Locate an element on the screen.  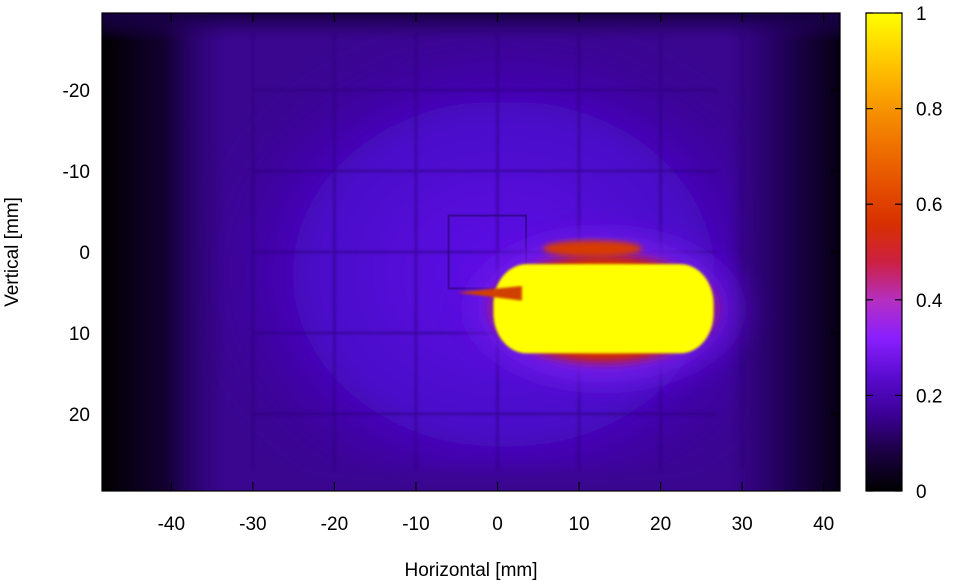
x-tick-labels: -40 -30 -20 -10 0 10 20 30 40 is located at coordinates (496, 524).